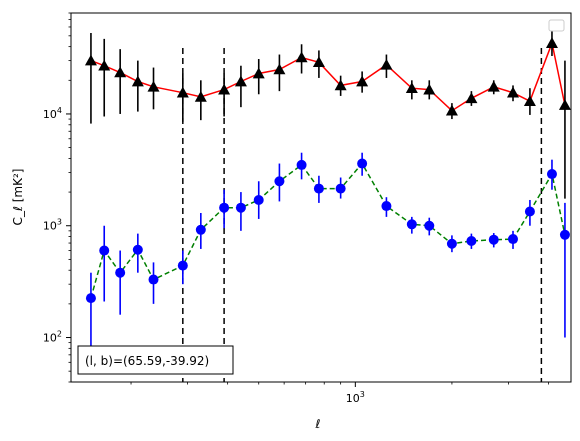 The image size is (580, 441). What do you see at coordinates (328, 76) in the screenshot?
I see `series-line` at bounding box center [328, 76].